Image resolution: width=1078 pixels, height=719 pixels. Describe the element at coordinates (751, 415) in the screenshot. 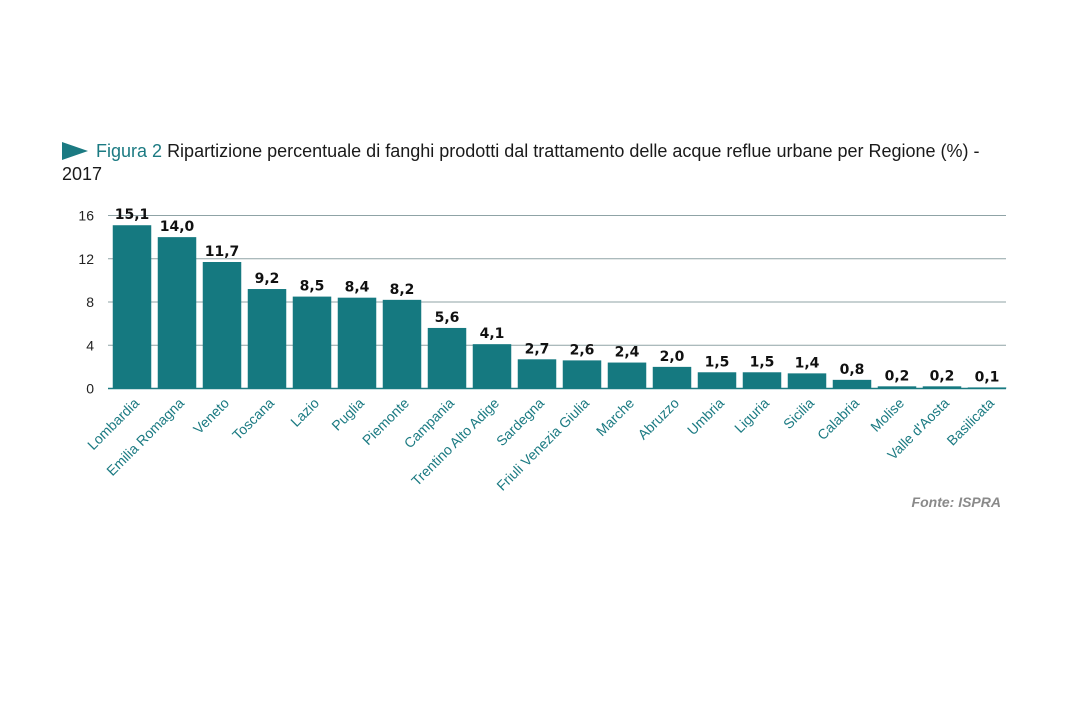

I see `category-label: Liguria` at that location.